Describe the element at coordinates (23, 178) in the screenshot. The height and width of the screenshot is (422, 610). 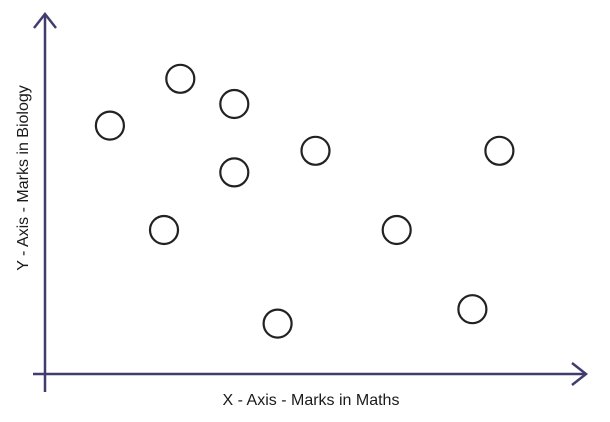
I see `y-axis-title: Y - Axis - Marks in Biology` at that location.